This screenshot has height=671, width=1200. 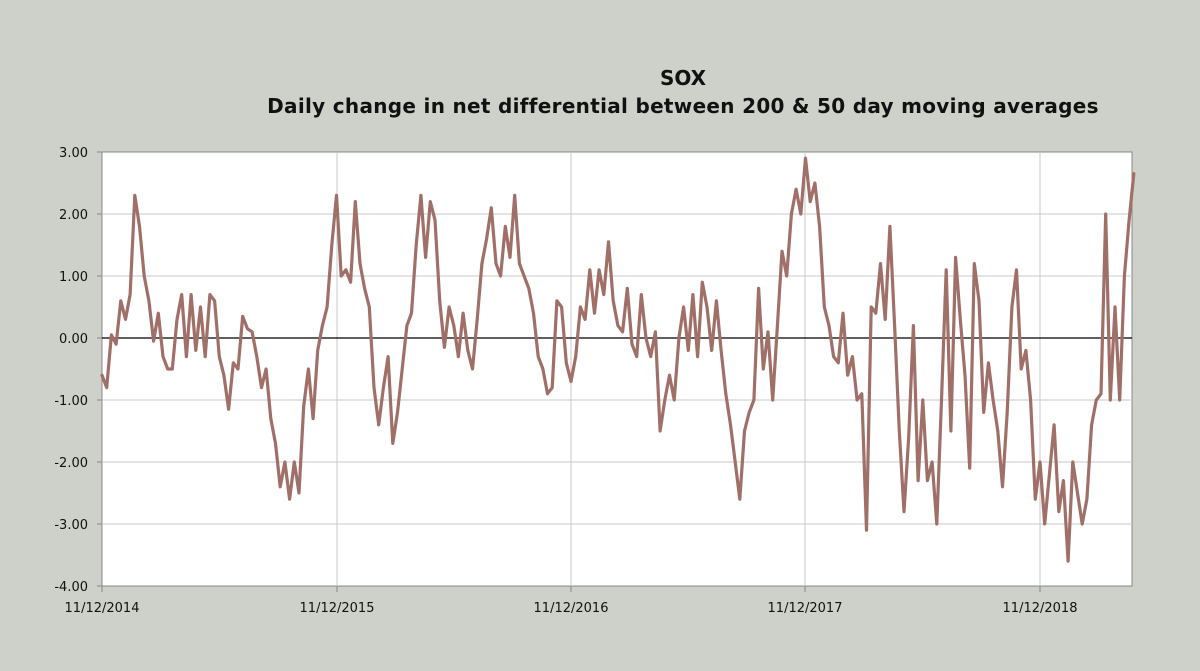 What do you see at coordinates (71, 587) in the screenshot?
I see `y-tick-label: -4.00` at bounding box center [71, 587].